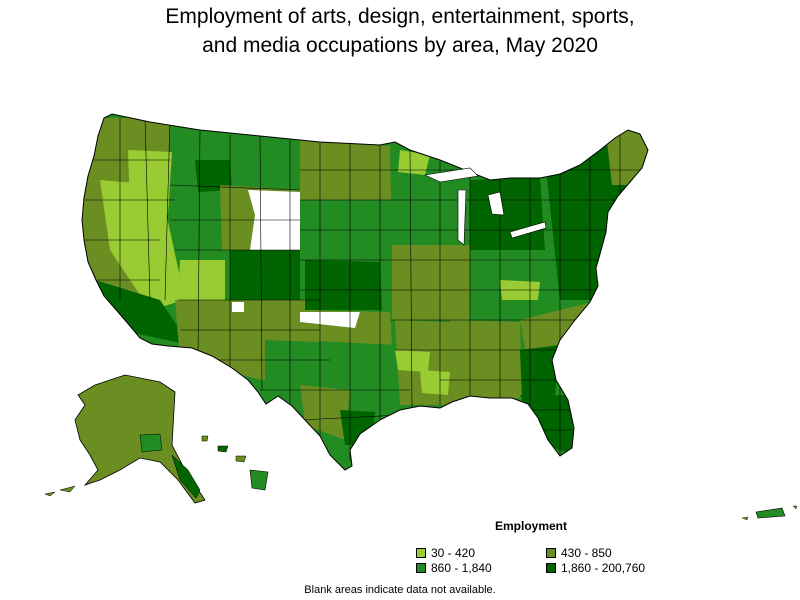 The height and width of the screenshot is (600, 800). What do you see at coordinates (150, 182) in the screenshot?
I see `region-idaho-south` at bounding box center [150, 182].